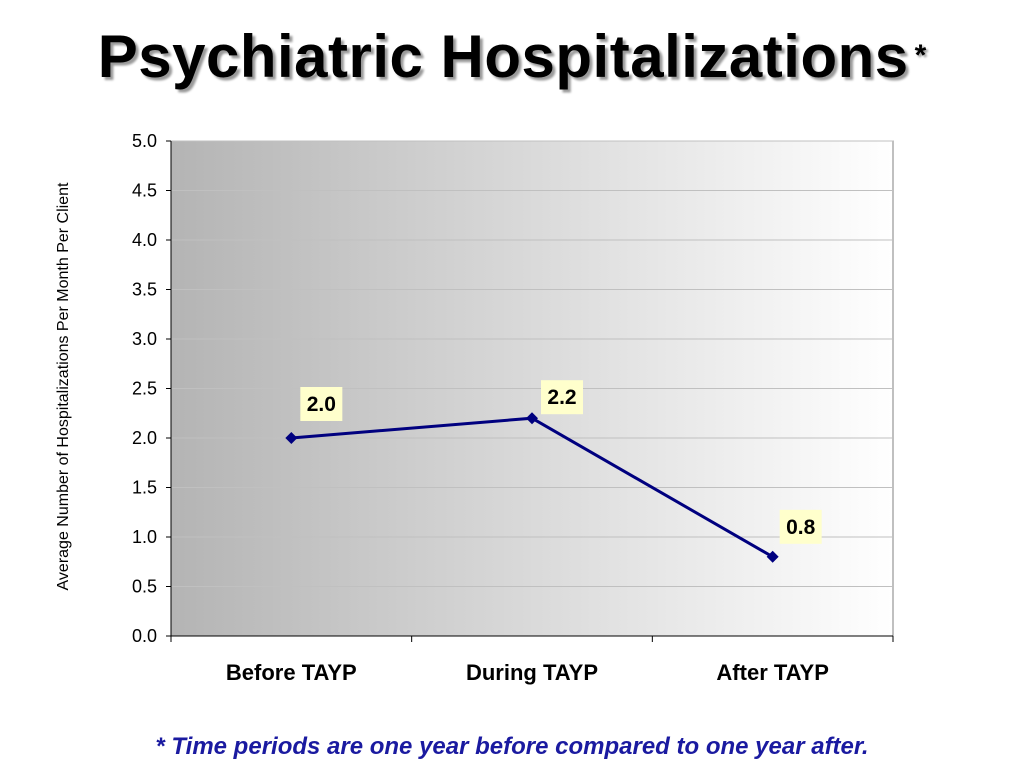 The image size is (1024, 768). What do you see at coordinates (291, 672) in the screenshot?
I see `x-category-label: Before TAYP` at bounding box center [291, 672].